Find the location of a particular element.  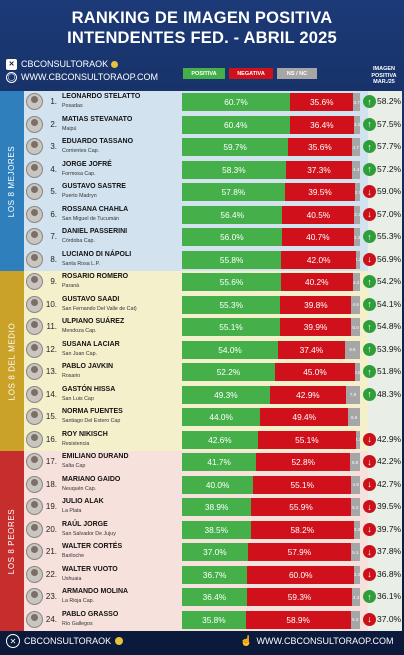

stacked-bar: 36.7% 60.0% 3.3 is located at coordinates (271, 574).